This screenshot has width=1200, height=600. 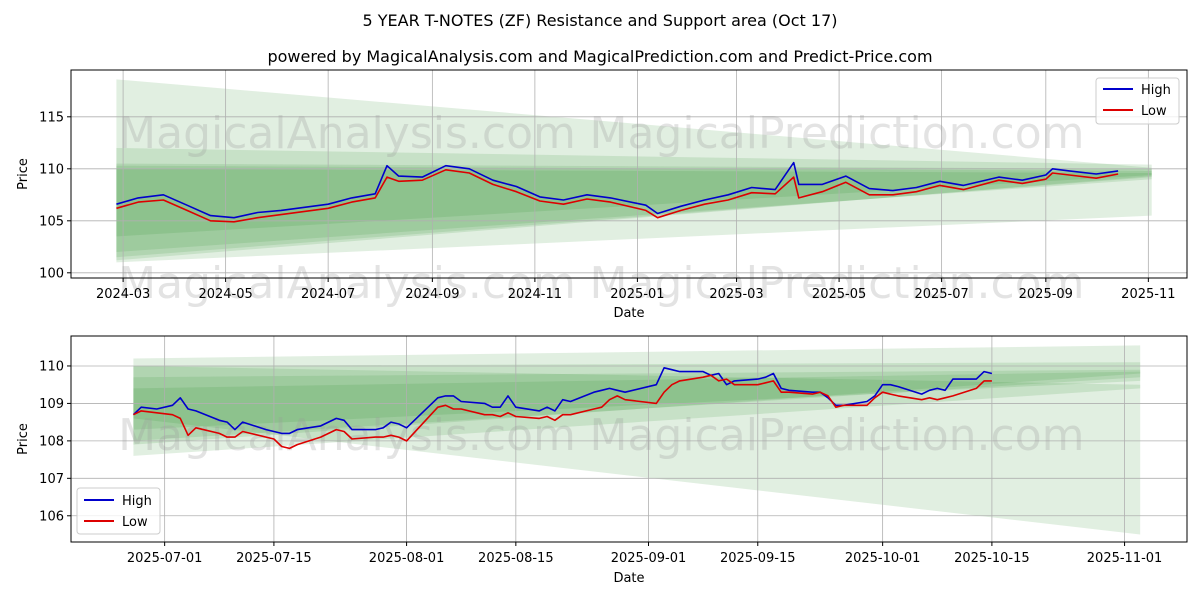 I want to click on x-tick-label: 2025-01, so click(x=637, y=294).